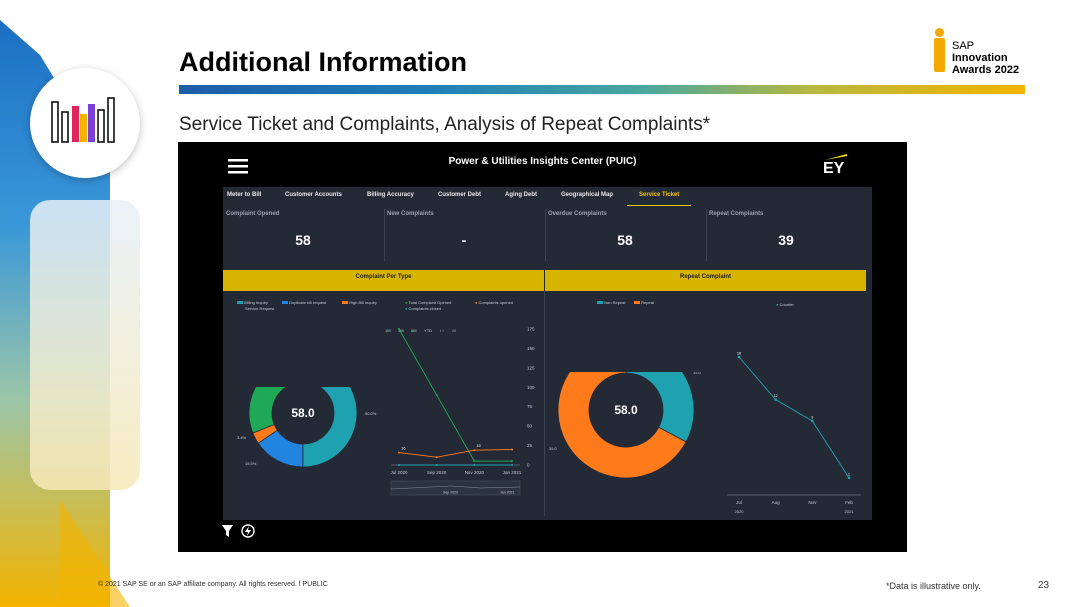 Image resolution: width=1080 pixels, height=607 pixels. Describe the element at coordinates (414, 330) in the screenshot. I see `time-filter-6m: 6M` at that location.